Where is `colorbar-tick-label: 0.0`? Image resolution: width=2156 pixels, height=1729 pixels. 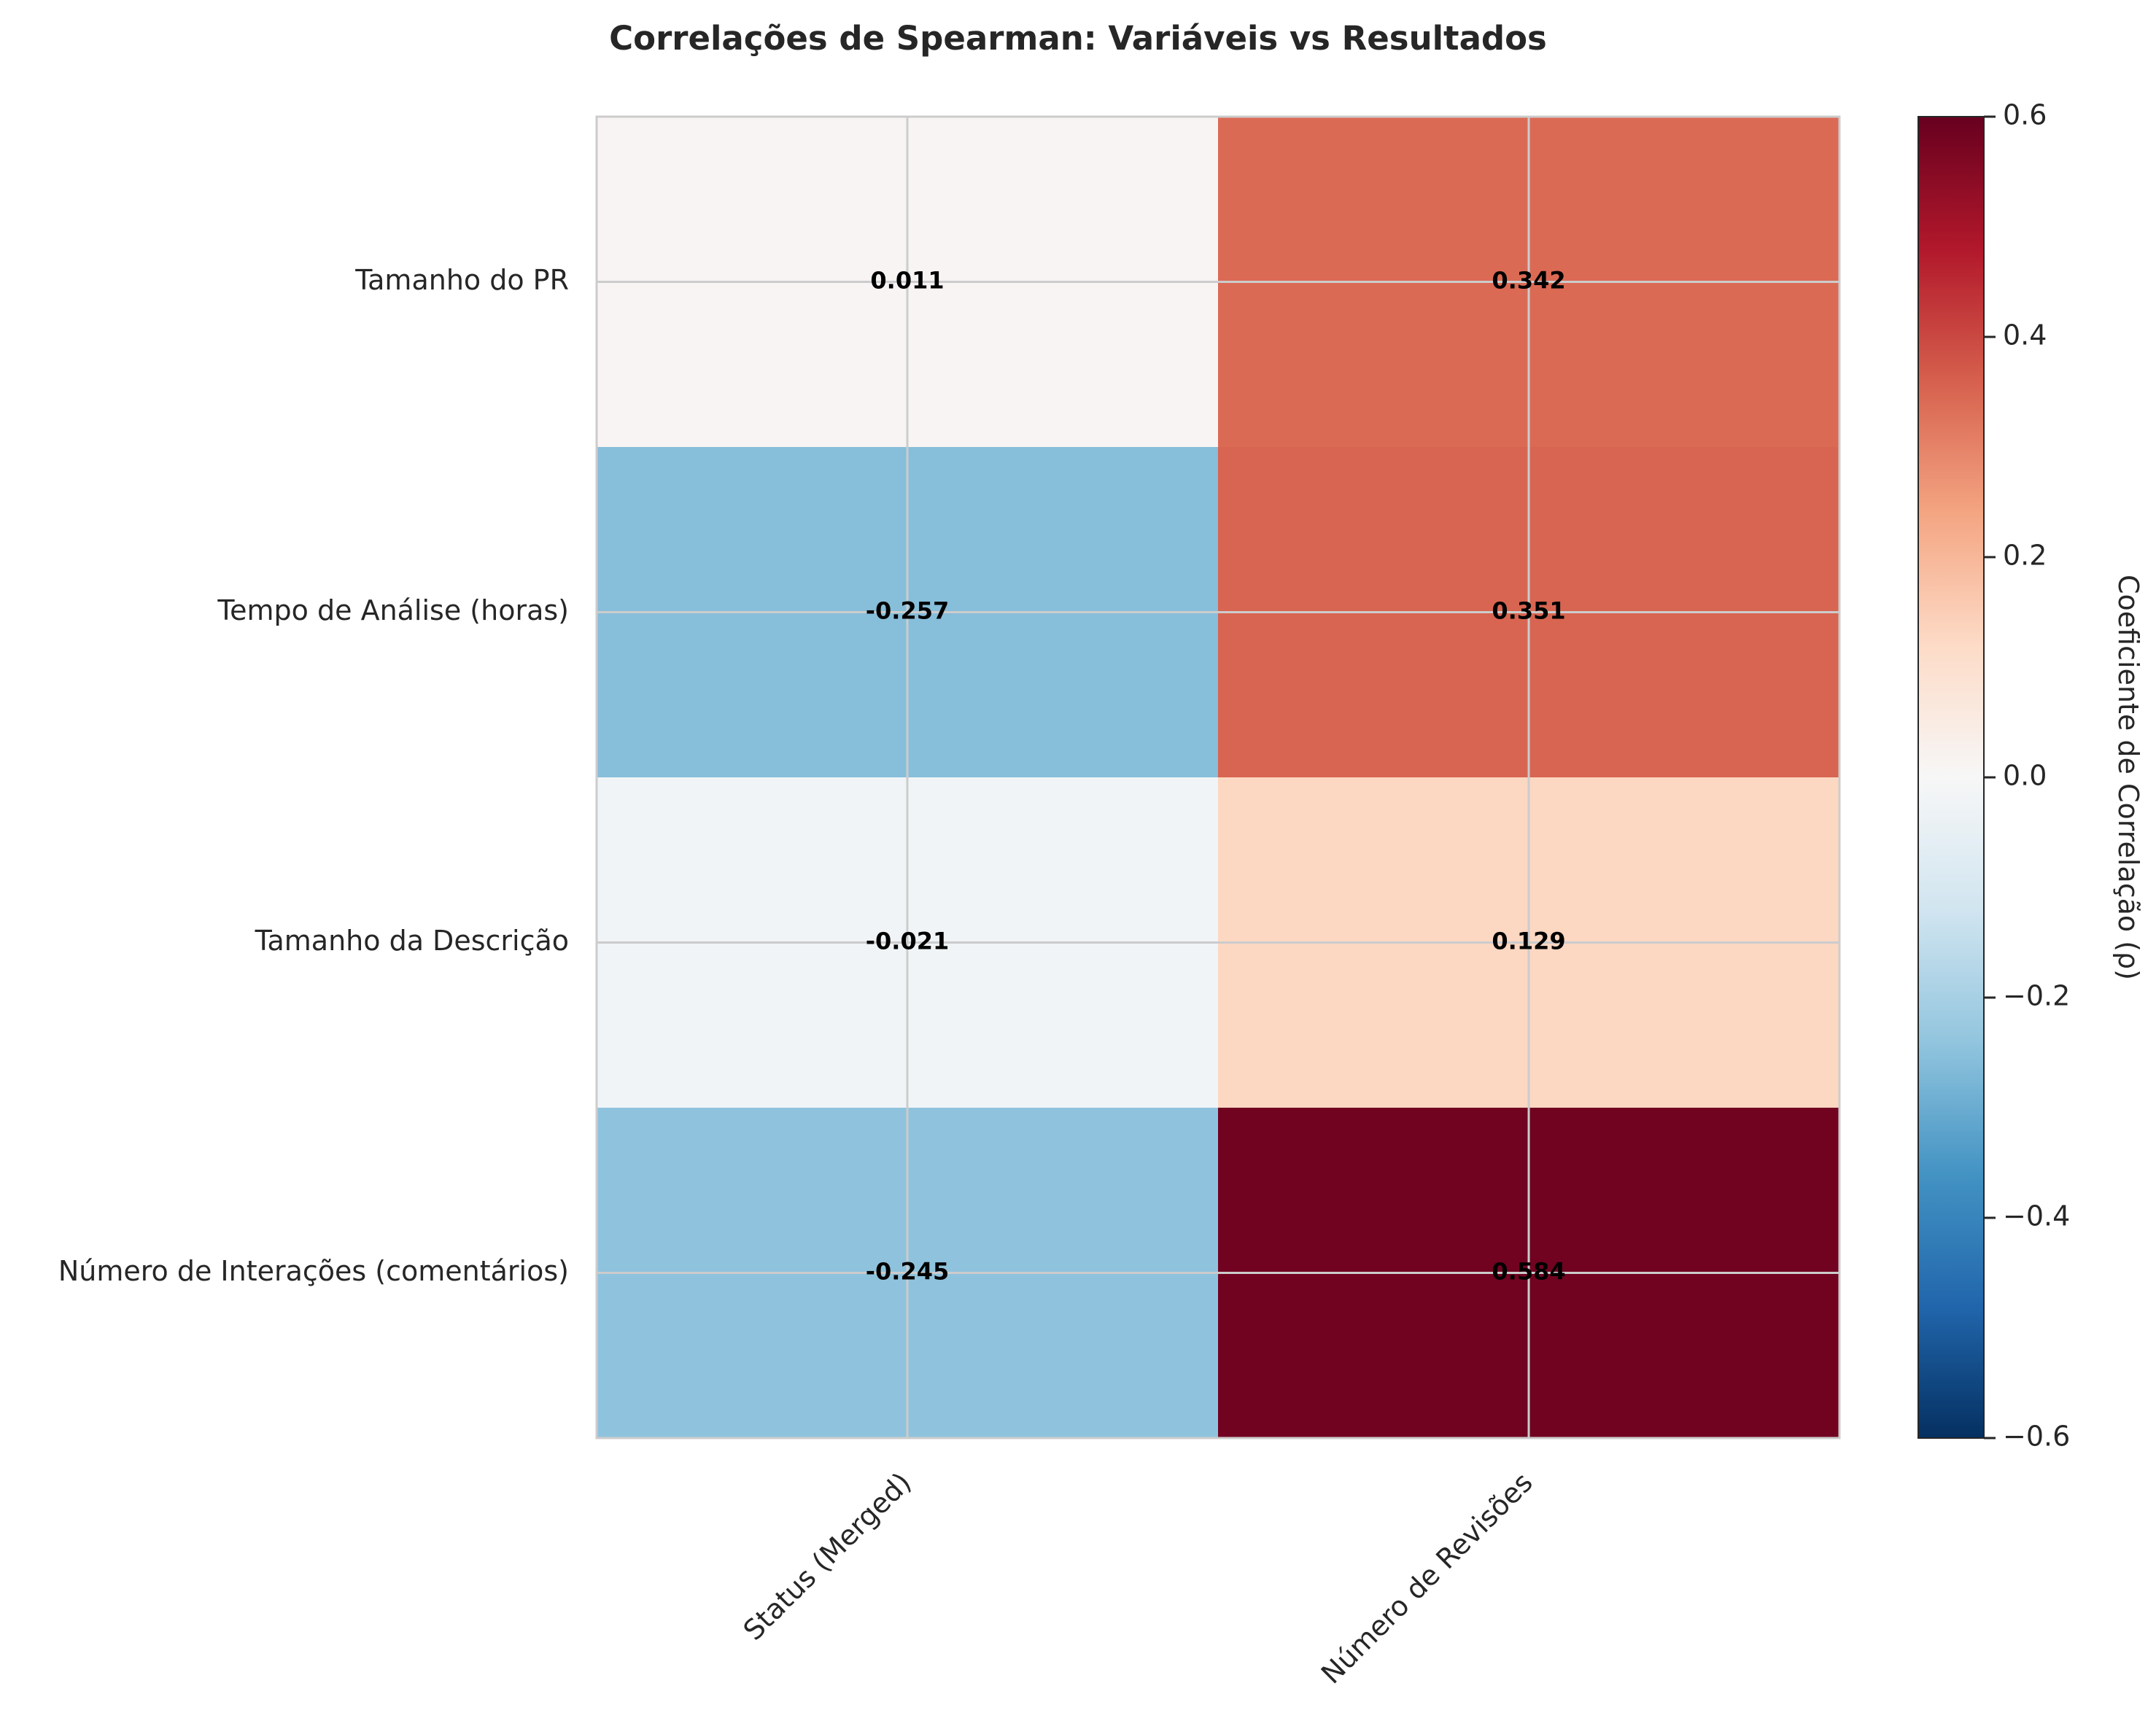 colorbar-tick-label: 0.0 is located at coordinates (2025, 776).